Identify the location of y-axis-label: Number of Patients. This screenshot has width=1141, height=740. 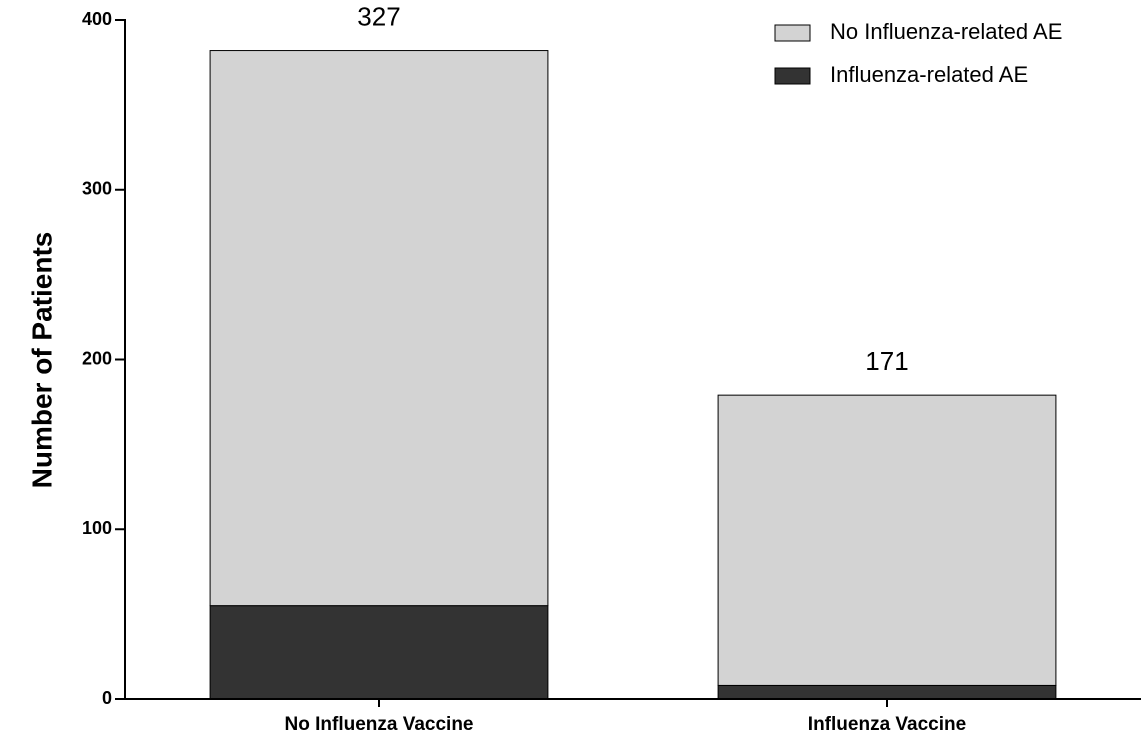
(41, 360).